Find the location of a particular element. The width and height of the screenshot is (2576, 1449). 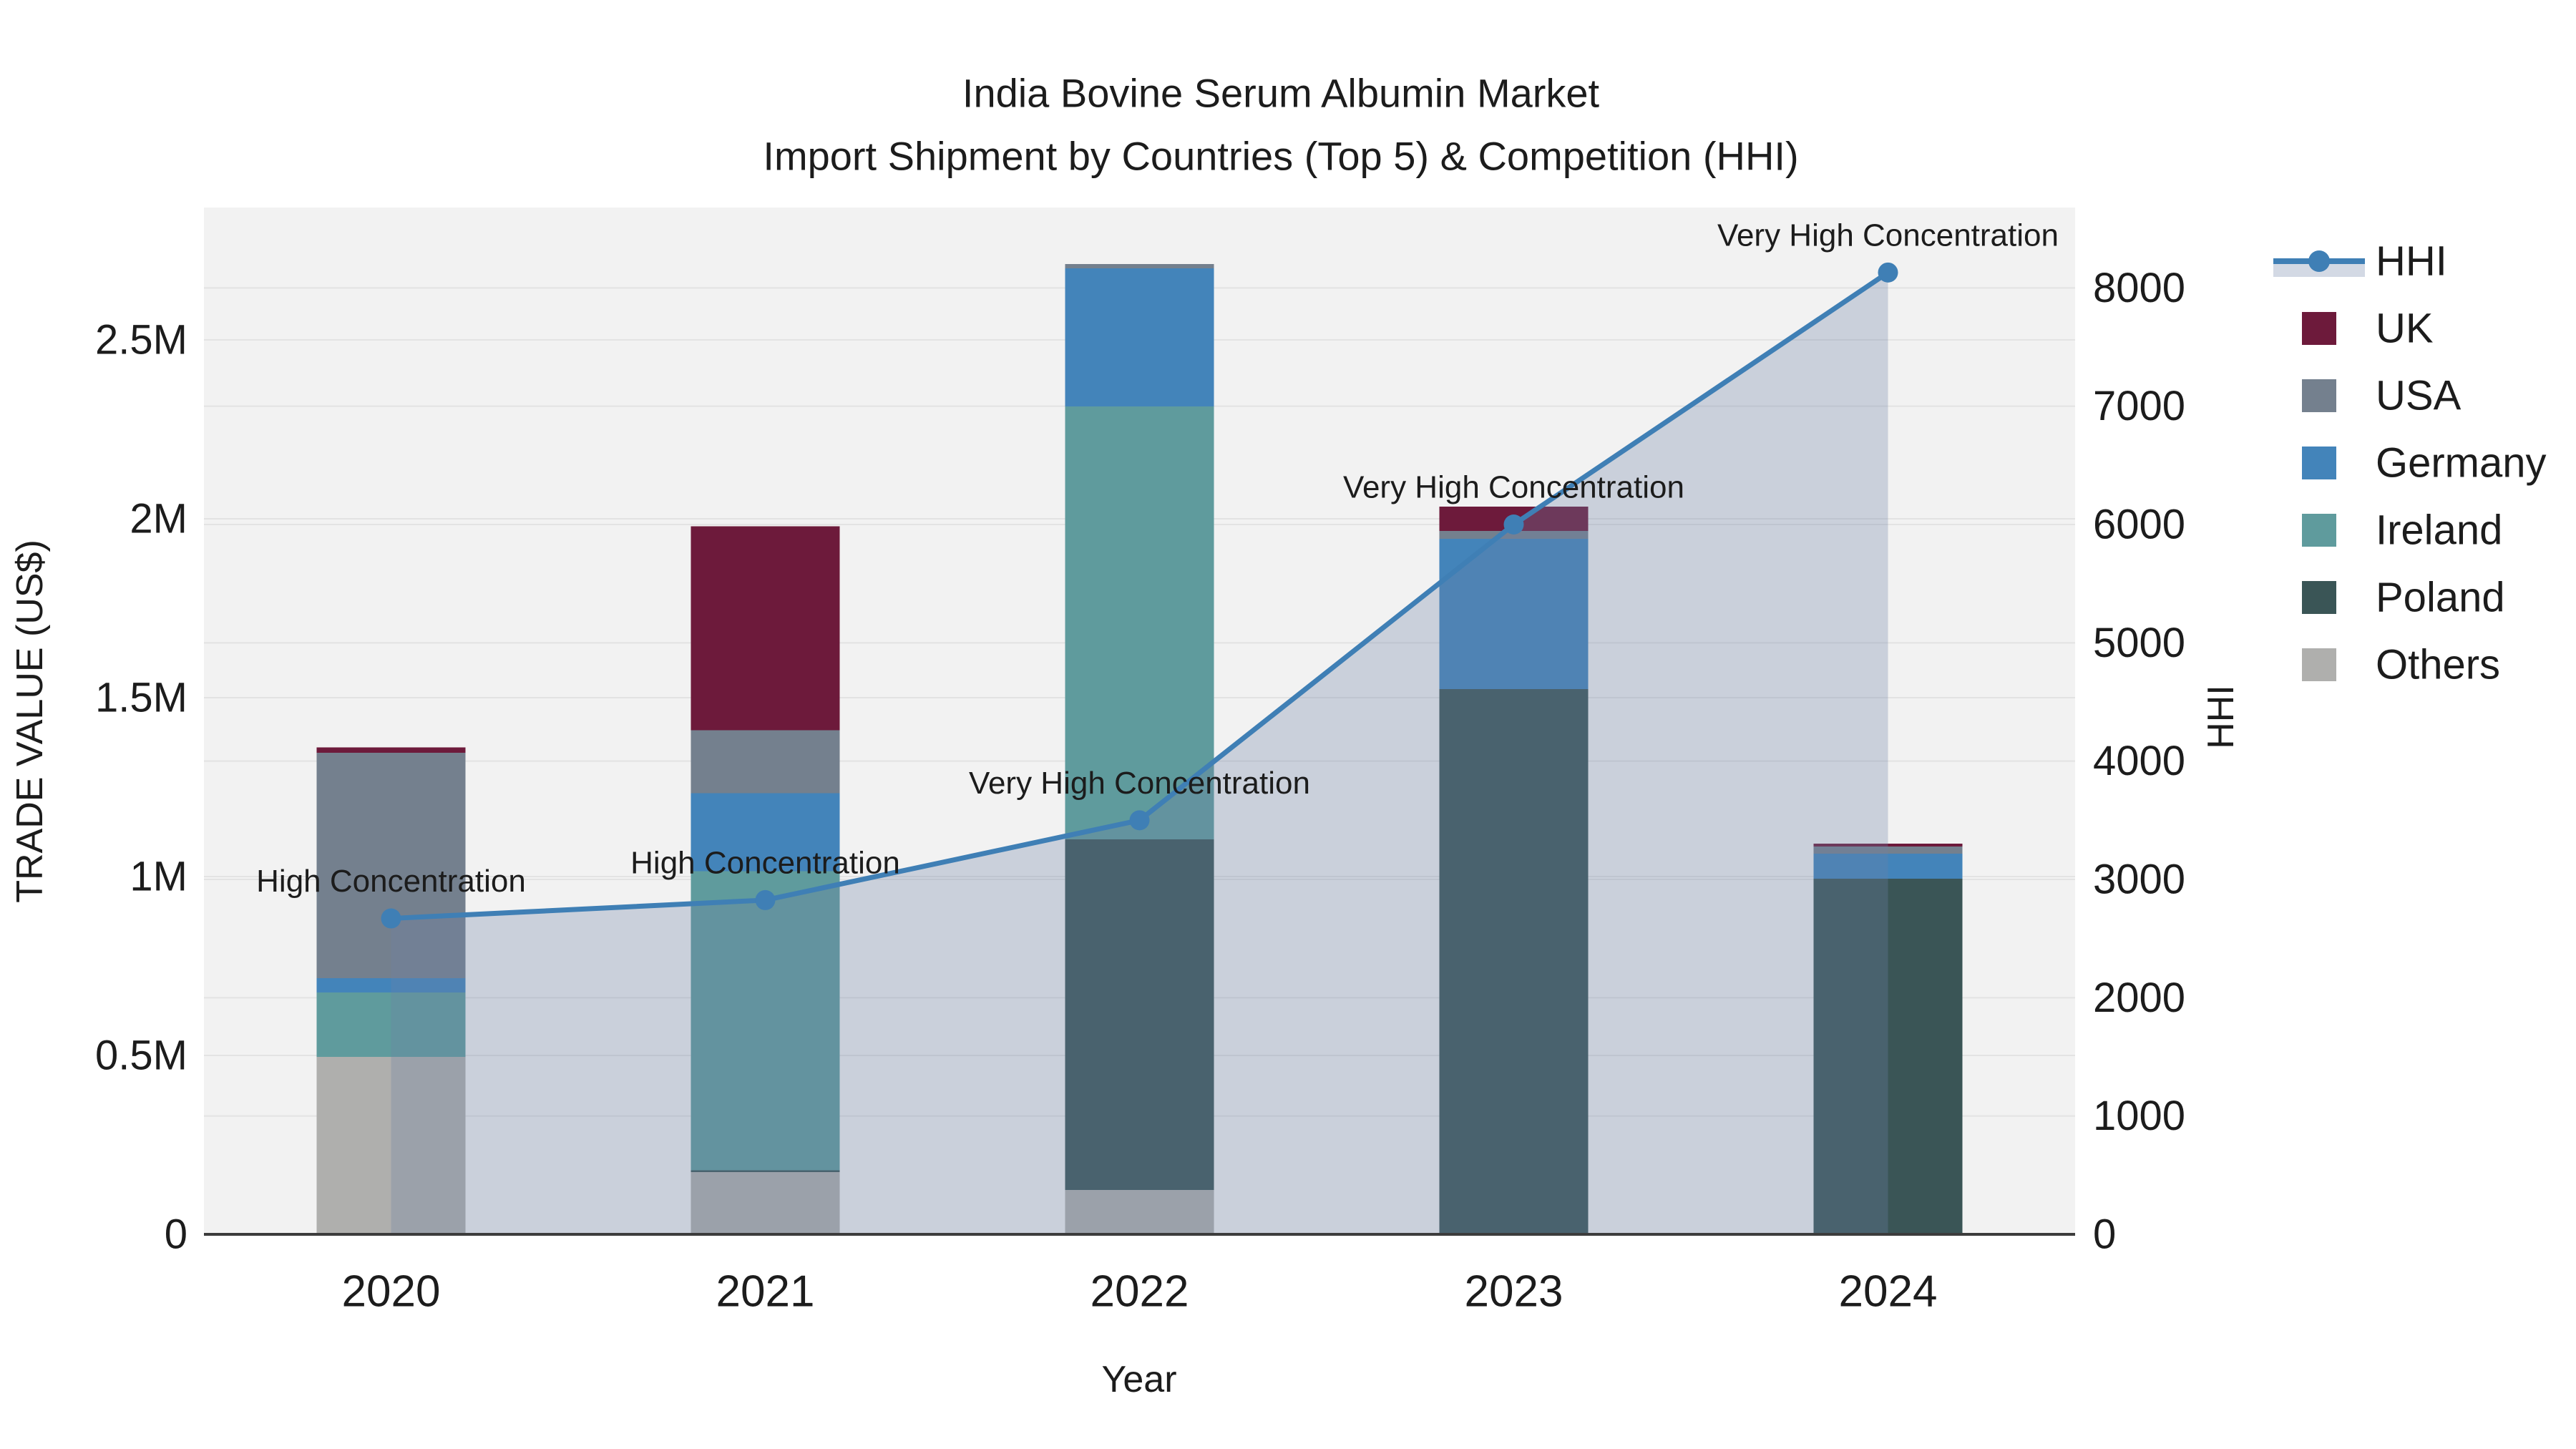

legend-swatch-uk is located at coordinates (2319, 328).